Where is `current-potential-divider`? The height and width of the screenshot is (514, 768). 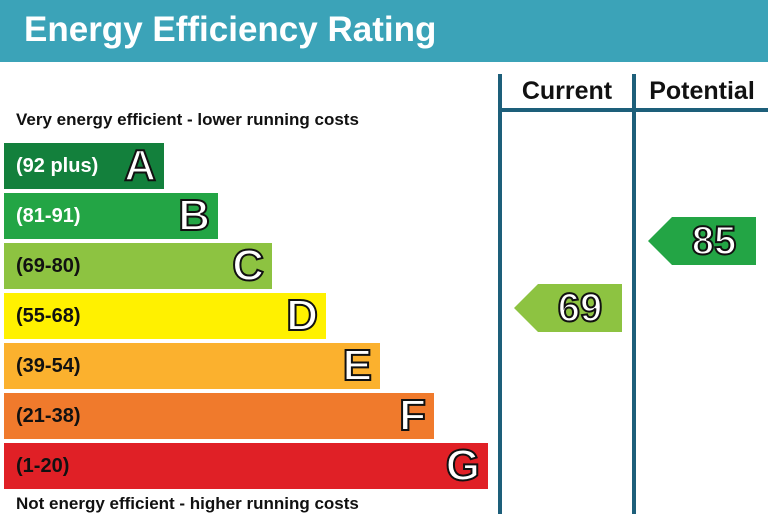
current-potential-divider is located at coordinates (634, 294).